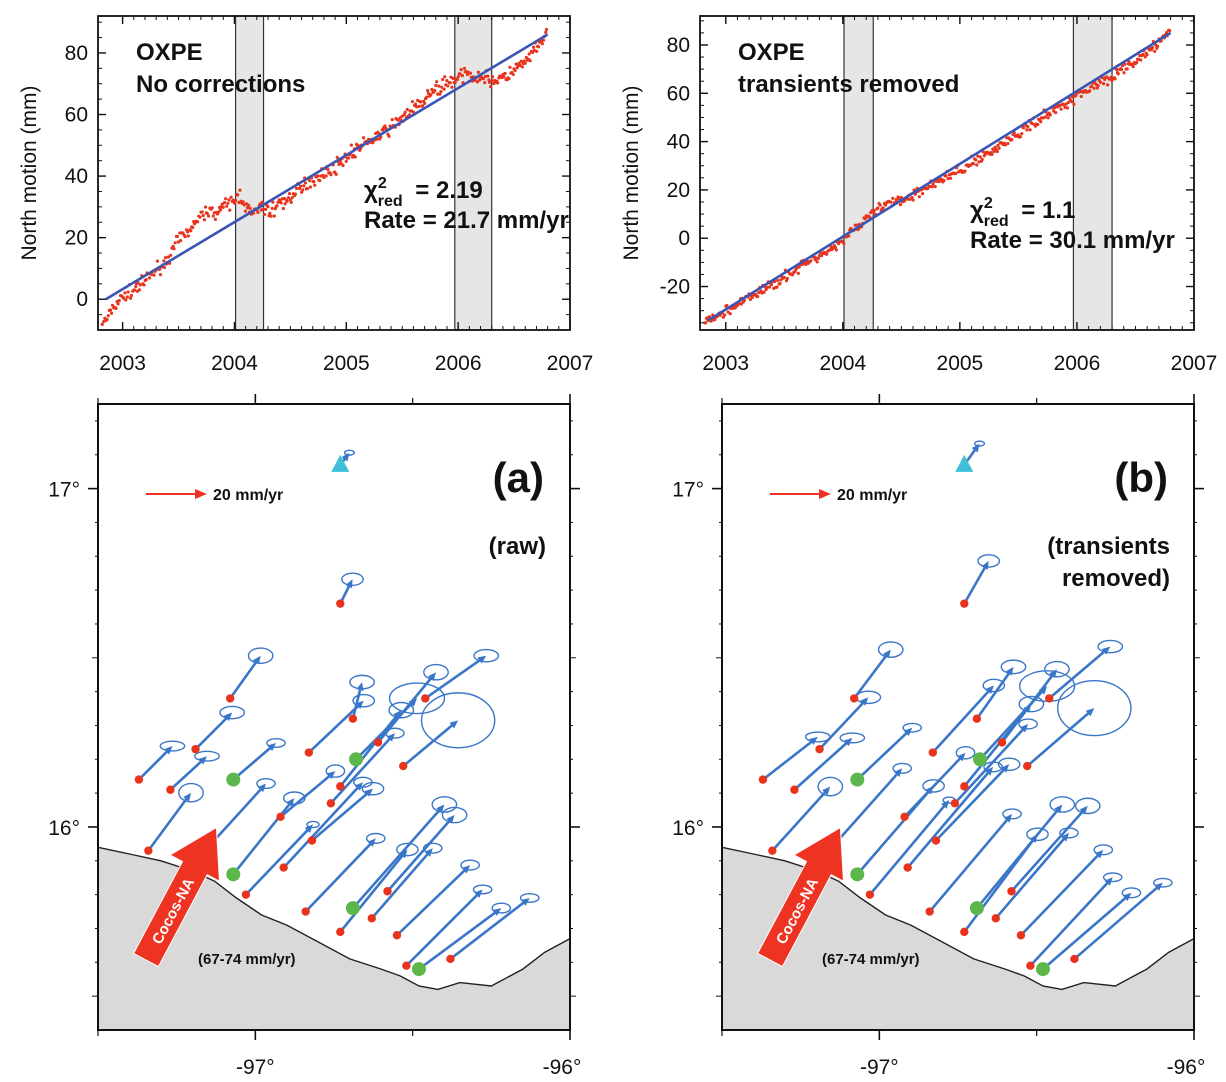  I want to click on rate-stat: Rate = 21.7 mm/yr, so click(466, 220).